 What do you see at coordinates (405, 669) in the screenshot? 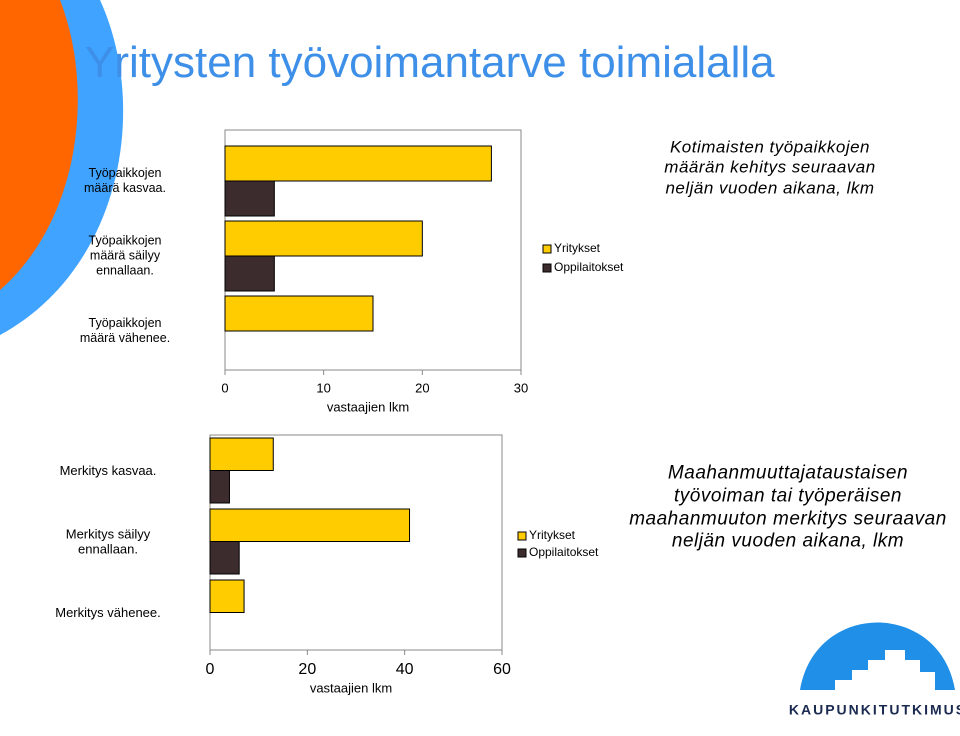
I see `x-tick-label: 40` at bounding box center [405, 669].